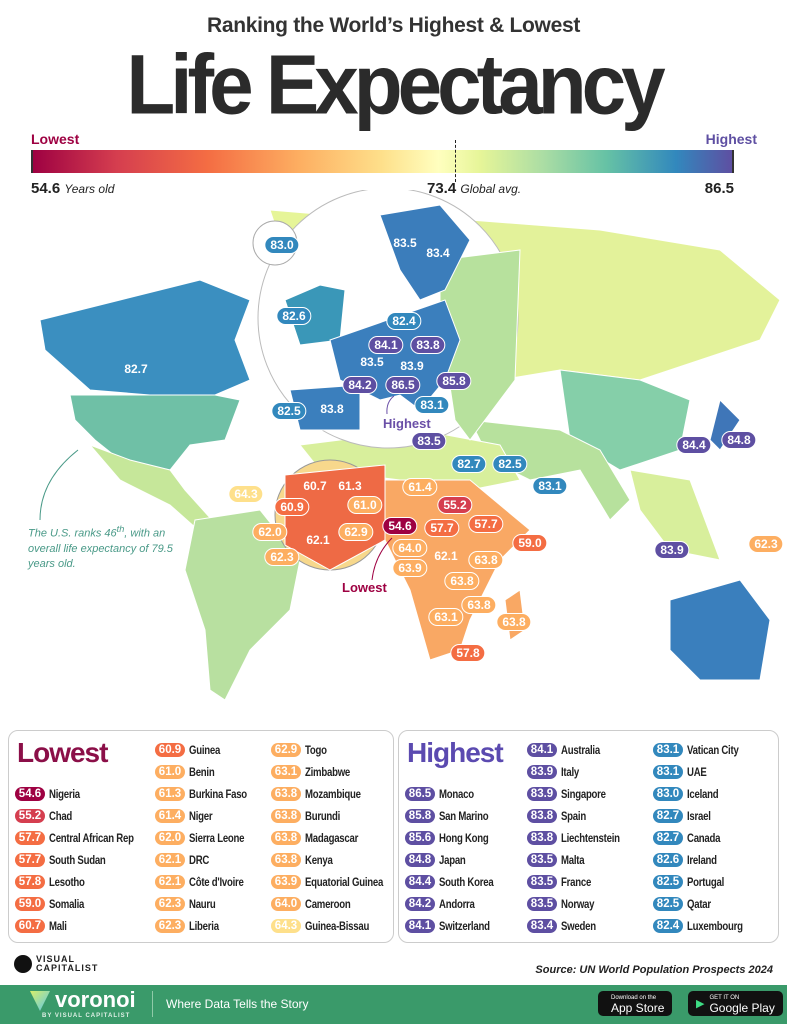 This screenshot has width=787, height=1024. What do you see at coordinates (67, 963) in the screenshot?
I see `vc-logo-text: VISUAL CAPITALIST` at bounding box center [67, 963].